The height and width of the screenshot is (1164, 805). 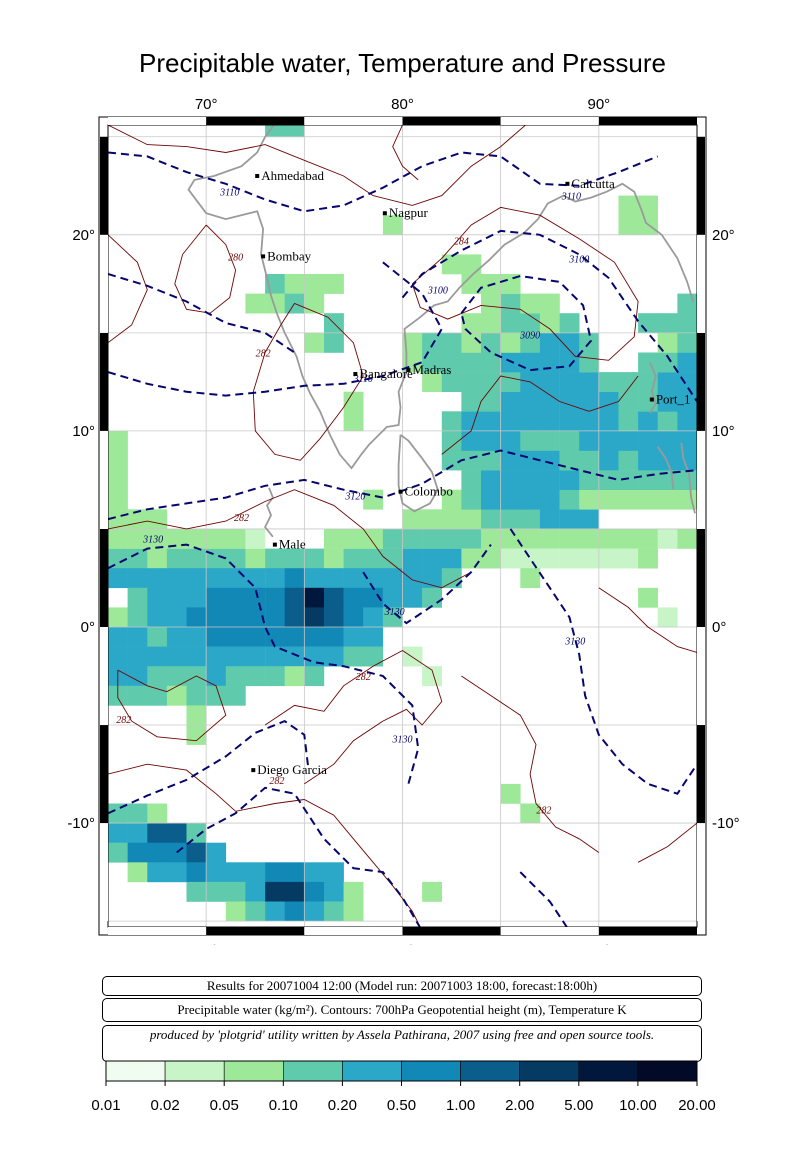 I want to click on city-label: Port_1, so click(x=673, y=399).